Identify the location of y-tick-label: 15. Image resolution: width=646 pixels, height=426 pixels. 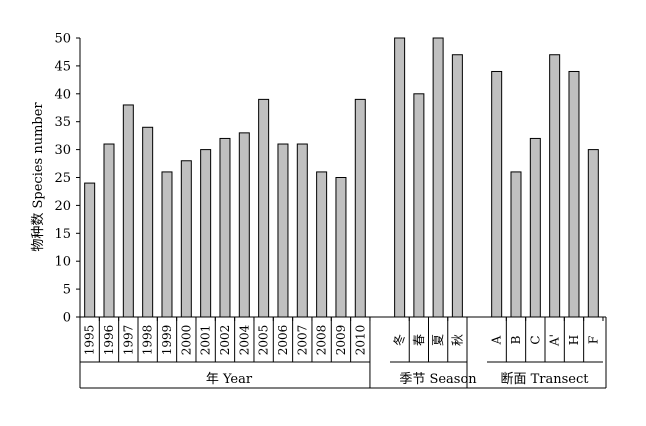
(62, 234).